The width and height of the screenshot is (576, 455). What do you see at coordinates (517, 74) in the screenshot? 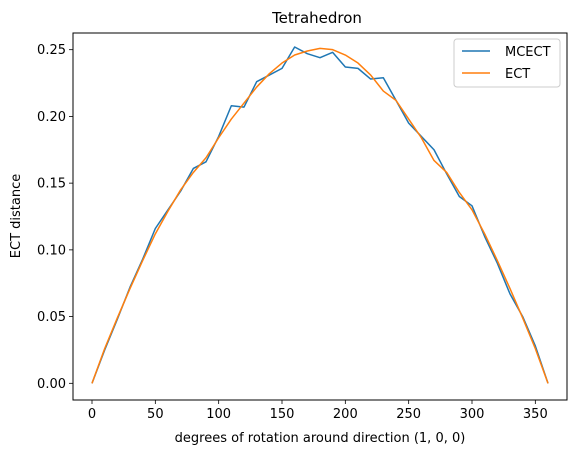
I see `legend-label-ect: ECT` at bounding box center [517, 74].